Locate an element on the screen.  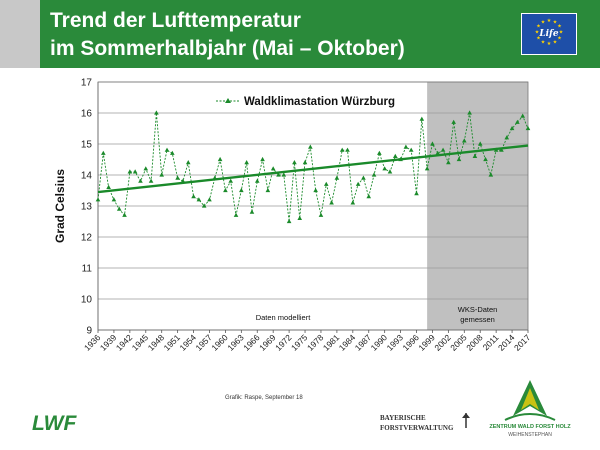
x-tick-label: 1939 is located at coordinates (108, 342).